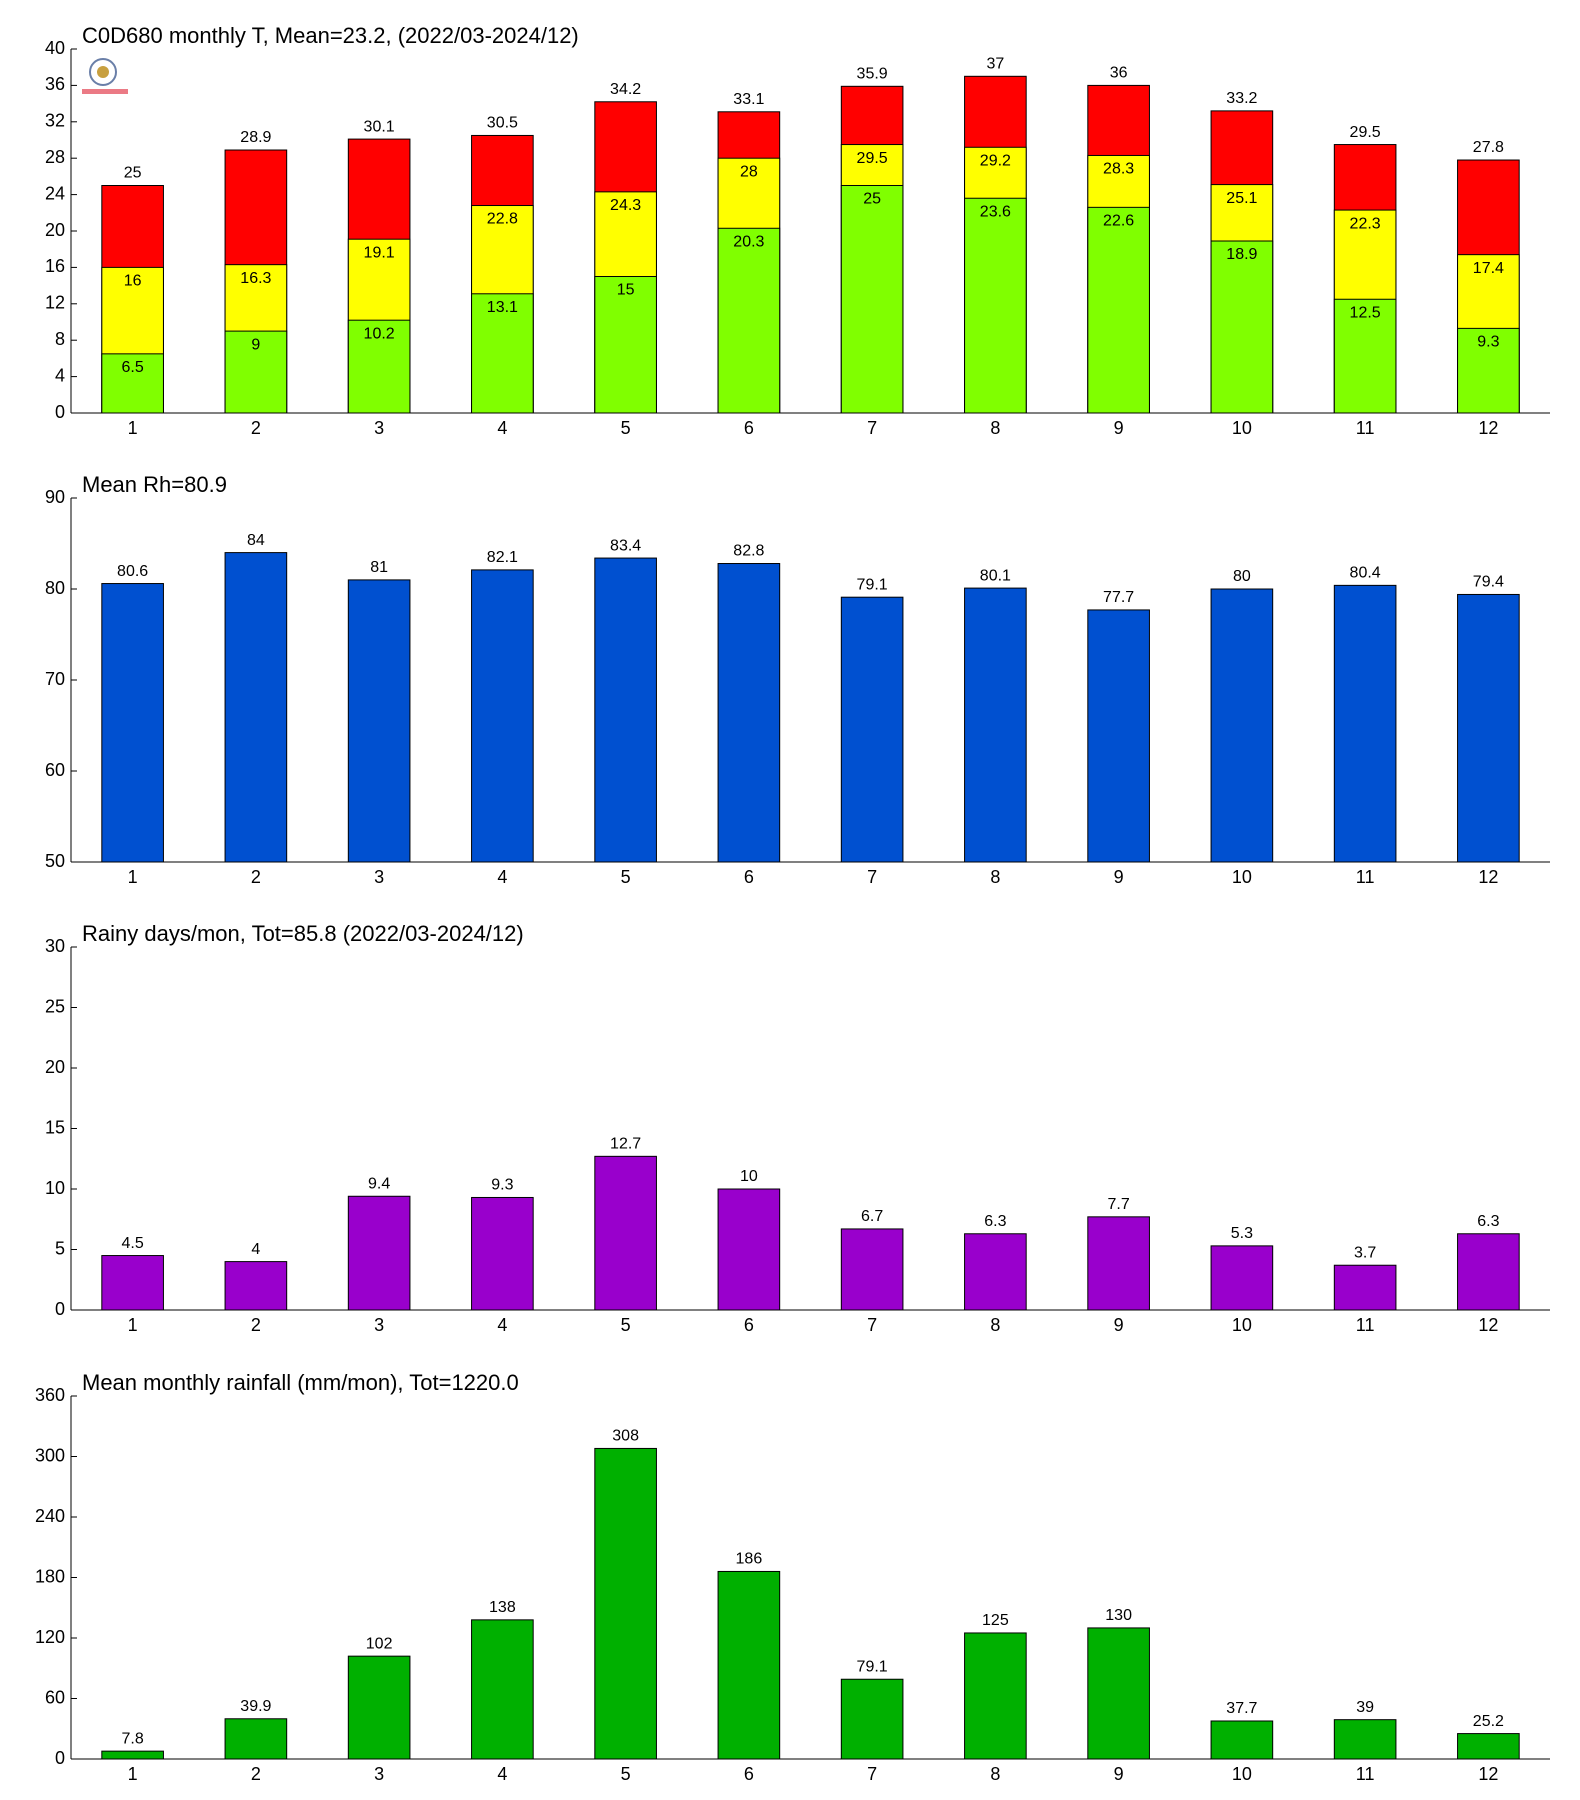  What do you see at coordinates (55, 266) in the screenshot?
I see `y-tick-label: 16` at bounding box center [55, 266].